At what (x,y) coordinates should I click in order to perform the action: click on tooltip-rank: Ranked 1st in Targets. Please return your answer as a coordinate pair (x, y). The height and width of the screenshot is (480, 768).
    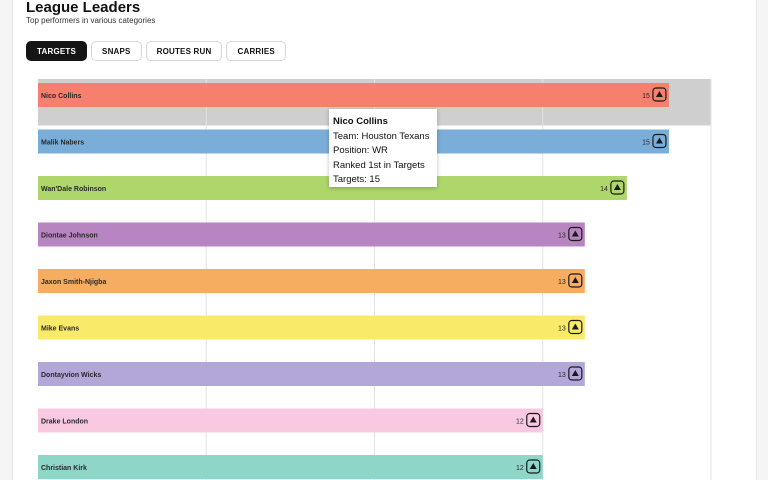
    Looking at the image, I should click on (379, 165).